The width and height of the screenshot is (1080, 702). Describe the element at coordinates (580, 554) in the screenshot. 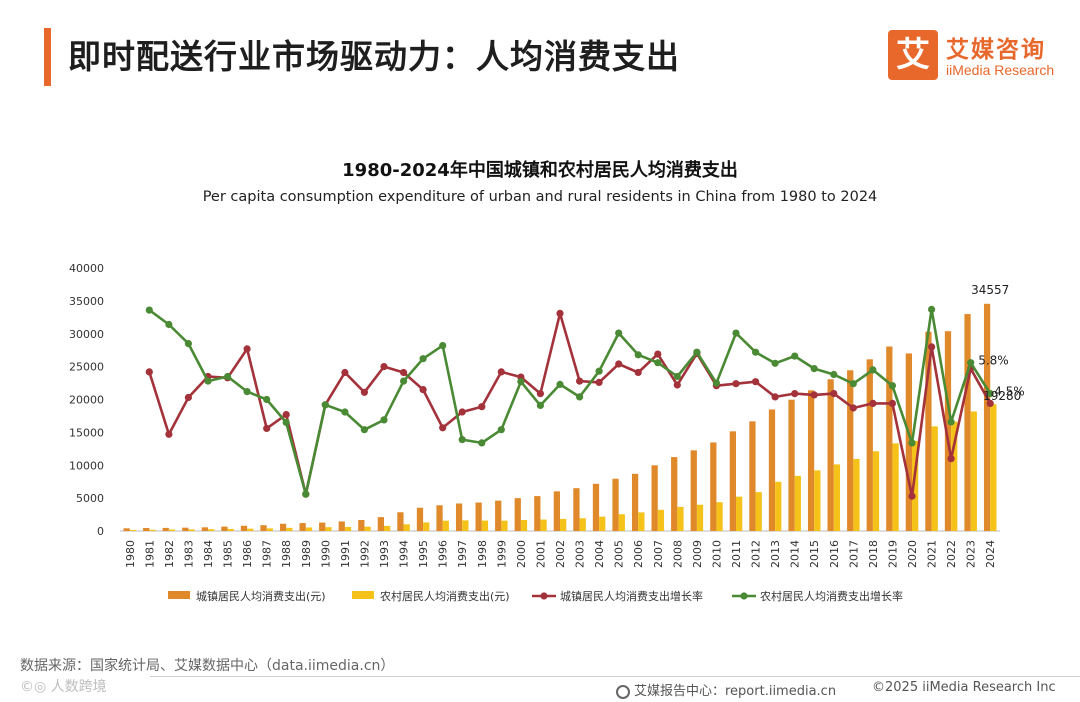

I see `x-tick-label: 2003` at that location.